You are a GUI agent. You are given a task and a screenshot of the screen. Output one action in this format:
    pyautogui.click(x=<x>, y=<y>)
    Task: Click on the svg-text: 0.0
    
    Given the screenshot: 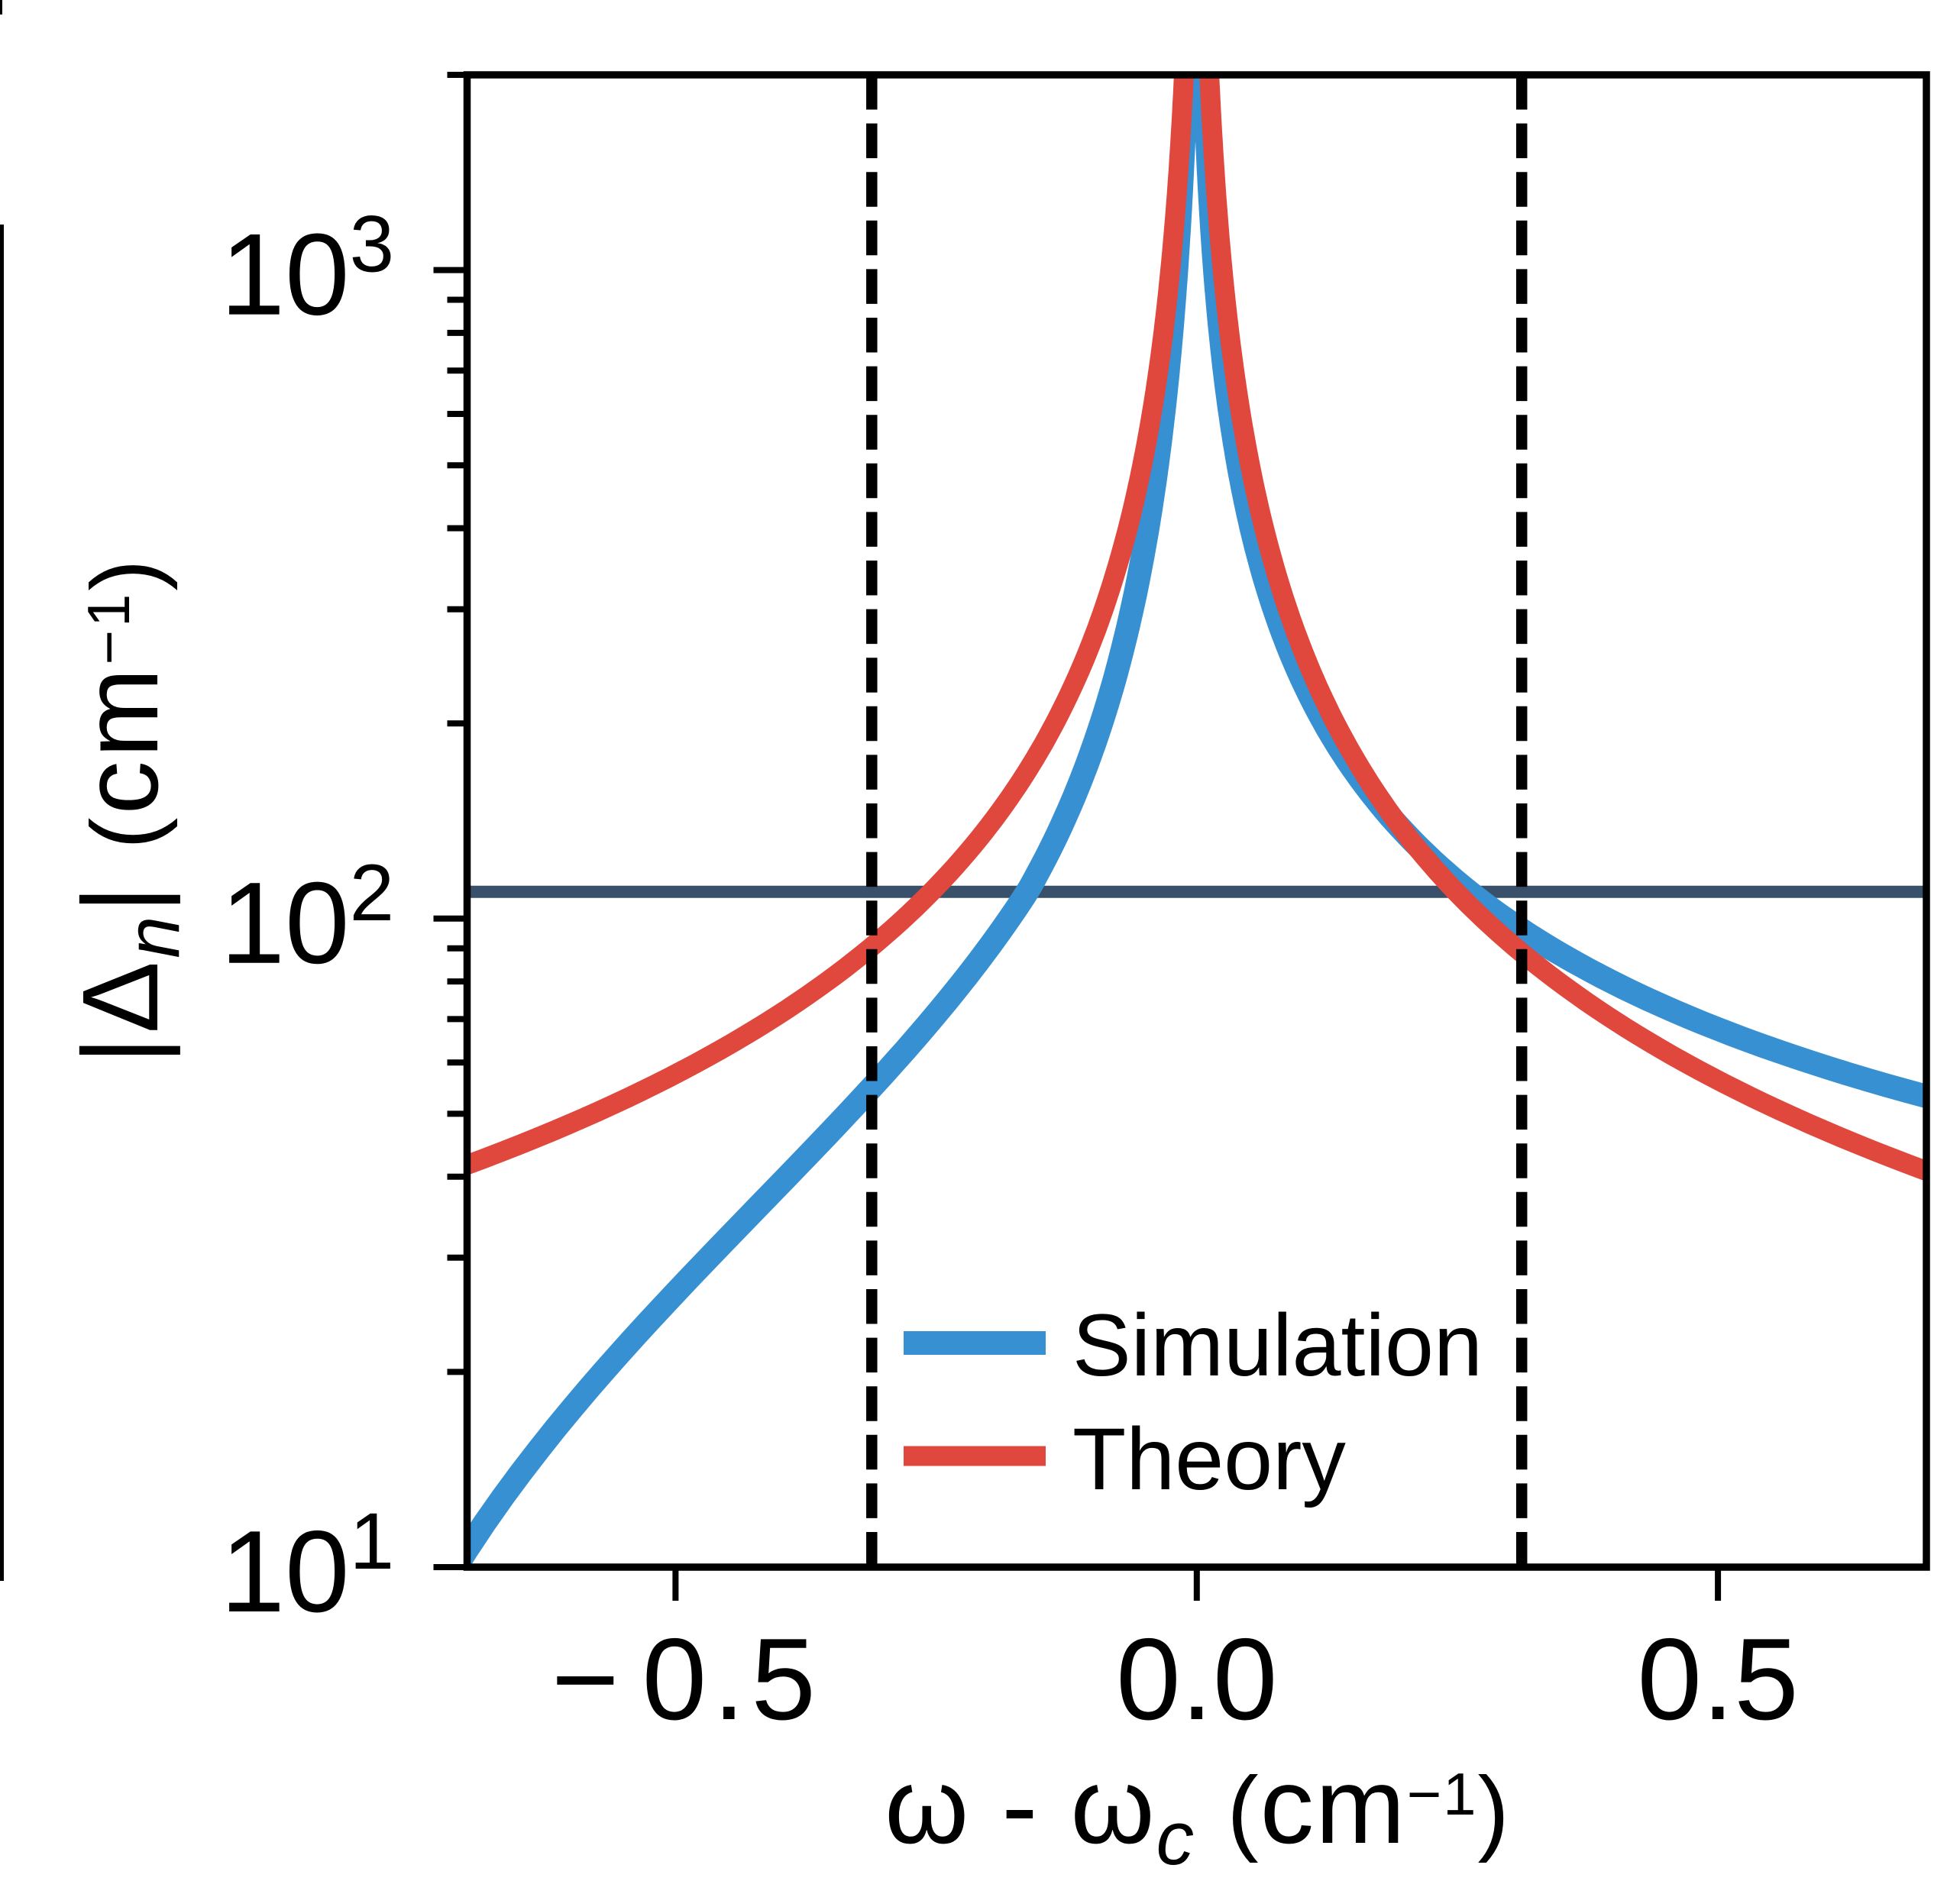 What is the action you would take?
    pyautogui.click(x=1196, y=1679)
    